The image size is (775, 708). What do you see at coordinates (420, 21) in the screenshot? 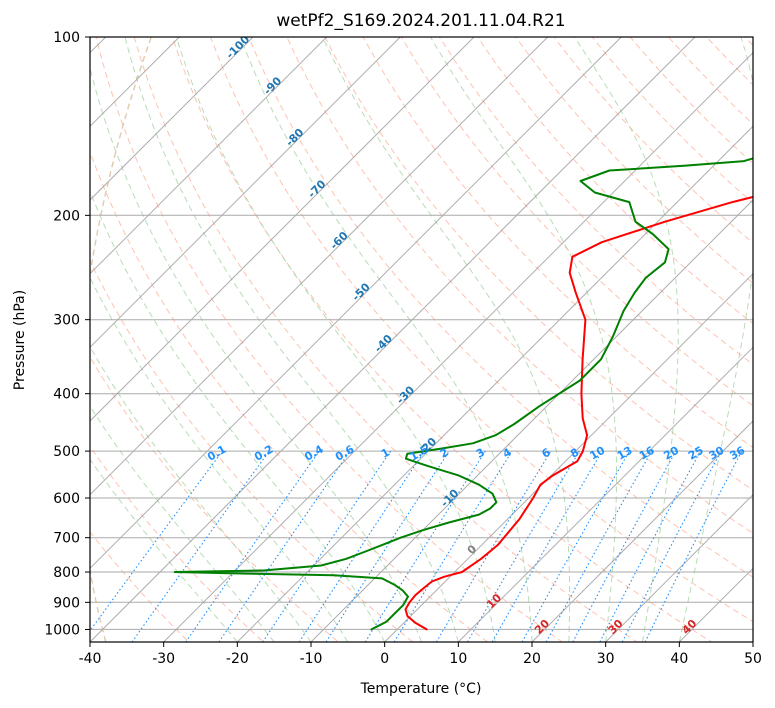
I see `chart-title: wetPf2_S169.2024.201.11.04.R21` at bounding box center [420, 21].